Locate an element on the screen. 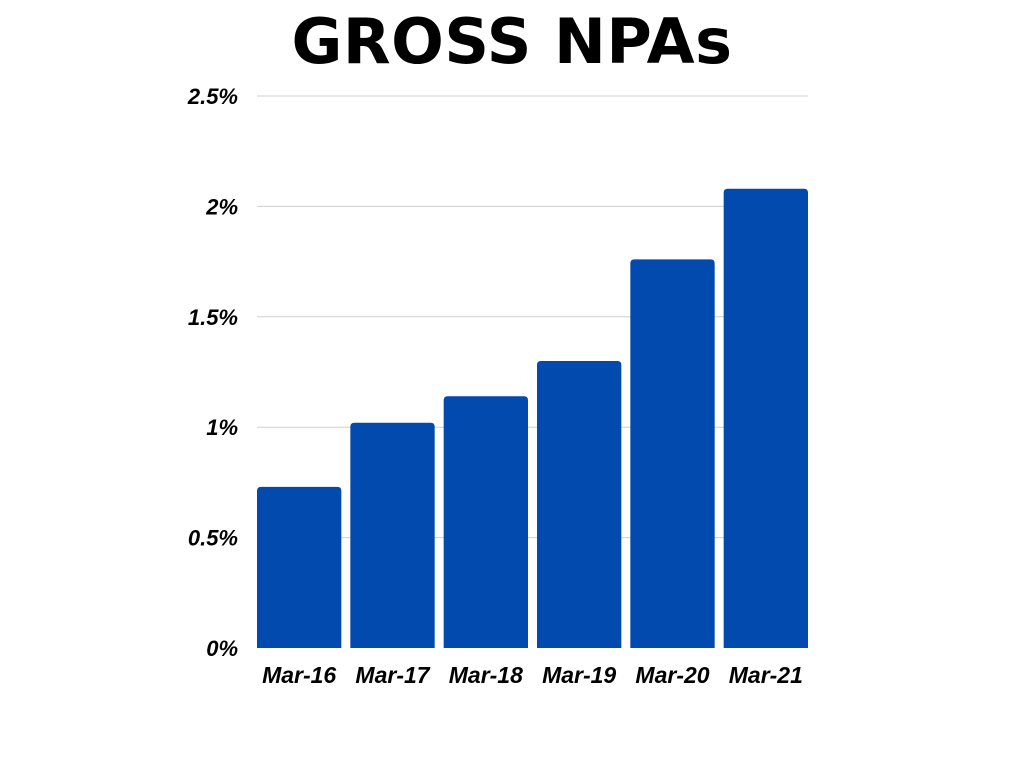 This screenshot has height=768, width=1024. y-tick-label: 2% is located at coordinates (221, 206).